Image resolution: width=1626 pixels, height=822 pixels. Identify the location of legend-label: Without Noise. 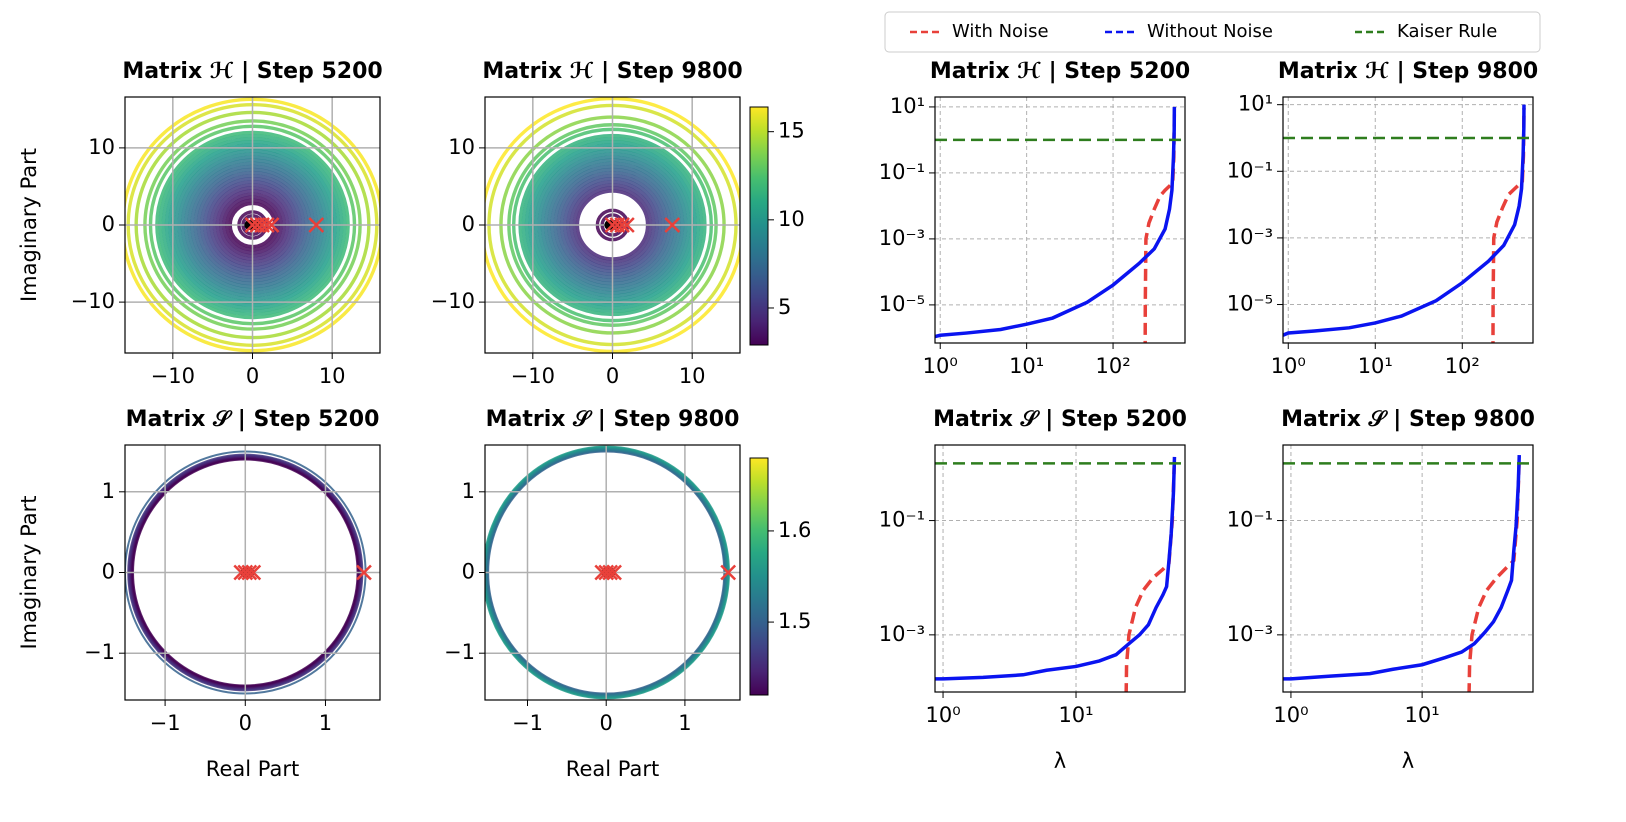
(1210, 31).